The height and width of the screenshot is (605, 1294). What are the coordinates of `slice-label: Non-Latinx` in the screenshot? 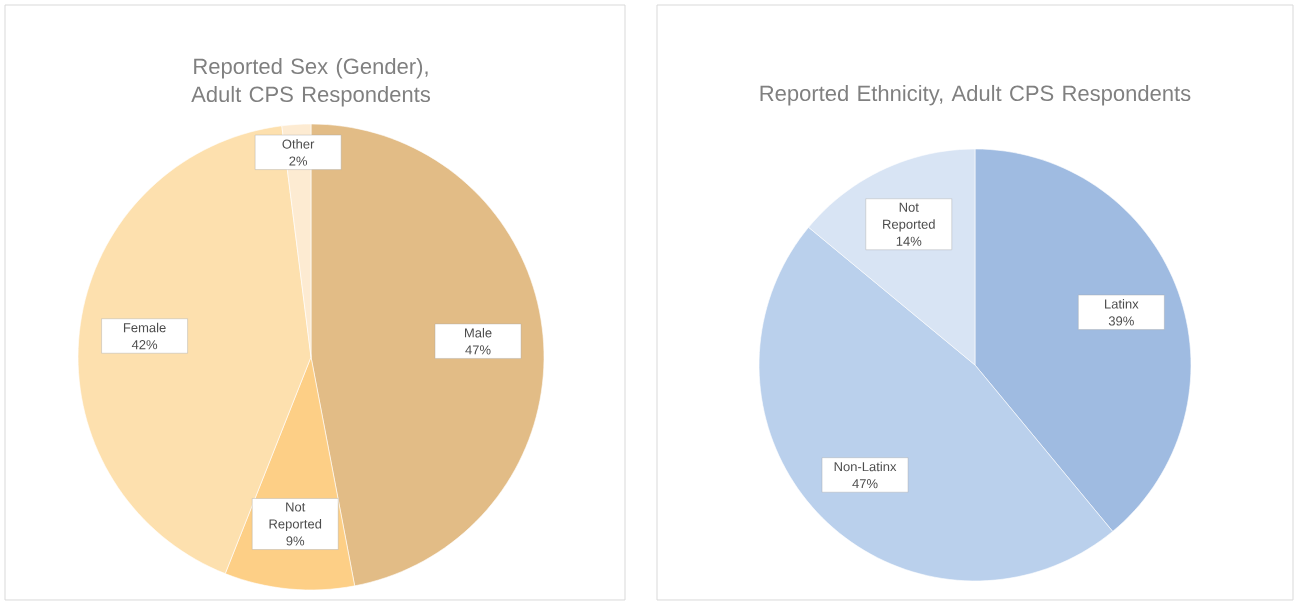 It's located at (865, 466).